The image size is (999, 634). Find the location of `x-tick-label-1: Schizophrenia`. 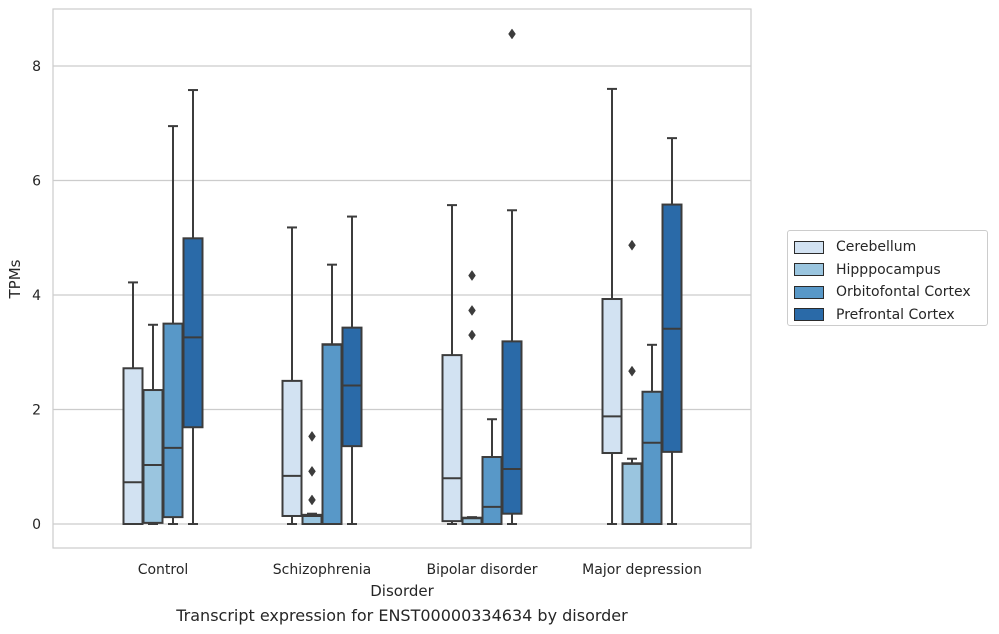

x-tick-label-1: Schizophrenia is located at coordinates (322, 570).